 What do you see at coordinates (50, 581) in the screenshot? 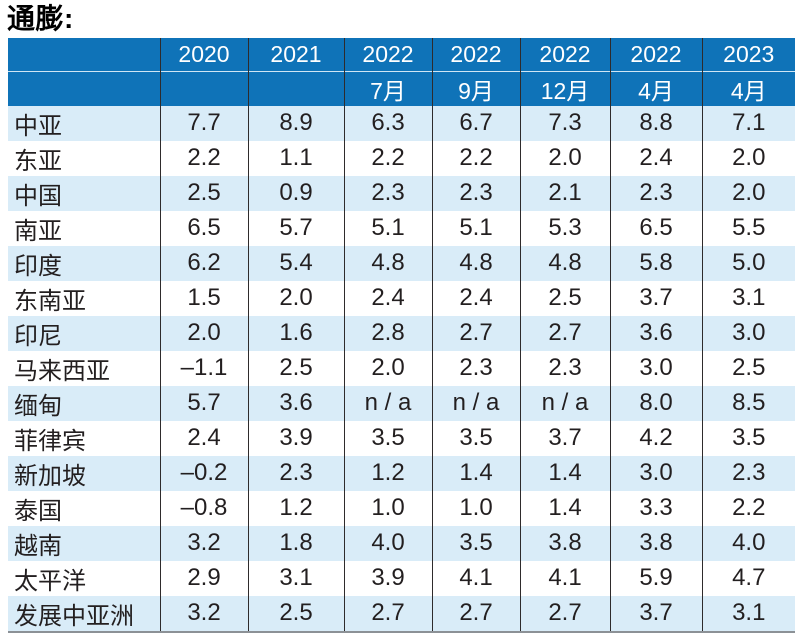
I see `region-label: 太平洋` at bounding box center [50, 581].